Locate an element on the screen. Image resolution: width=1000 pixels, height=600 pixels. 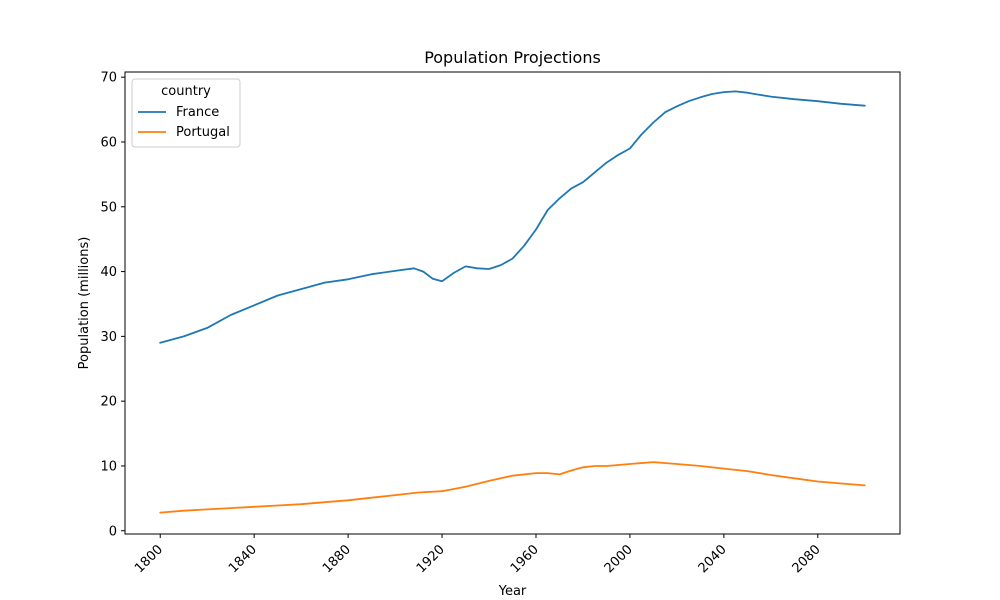
y-tick-label: 70 is located at coordinates (108, 78).